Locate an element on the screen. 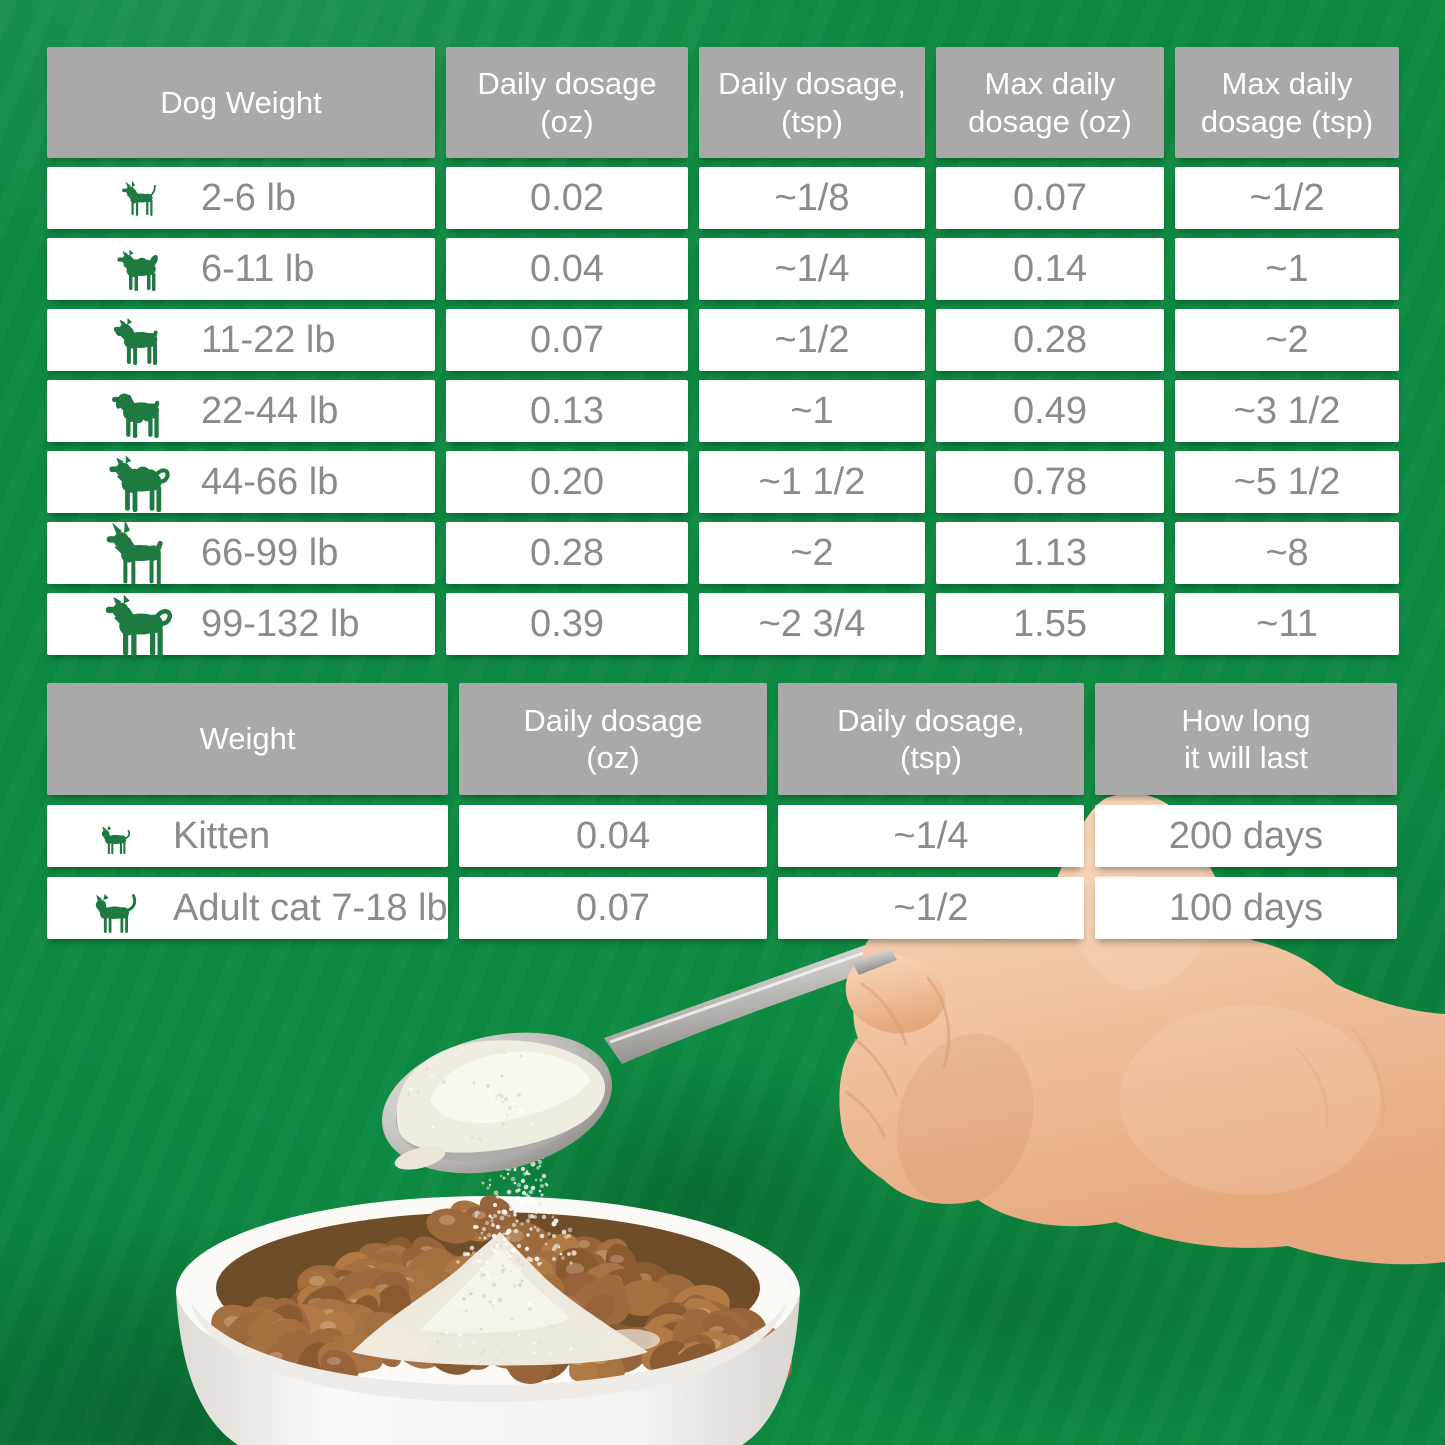  powder-mound is located at coordinates (506, 1299).